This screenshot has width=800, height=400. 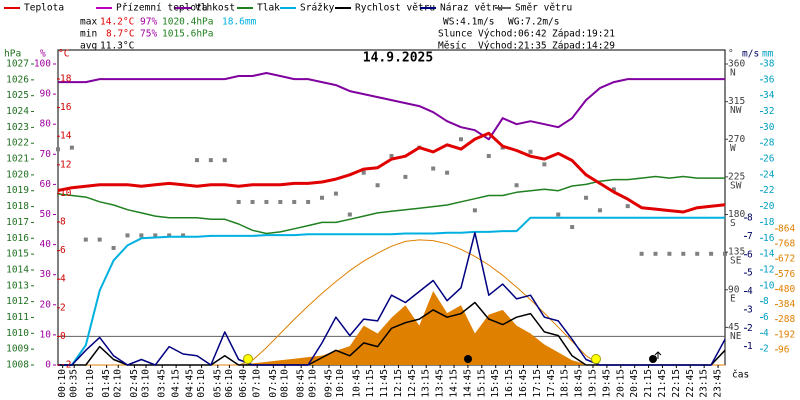 I want to click on compass-label: SW, so click(x=736, y=185).